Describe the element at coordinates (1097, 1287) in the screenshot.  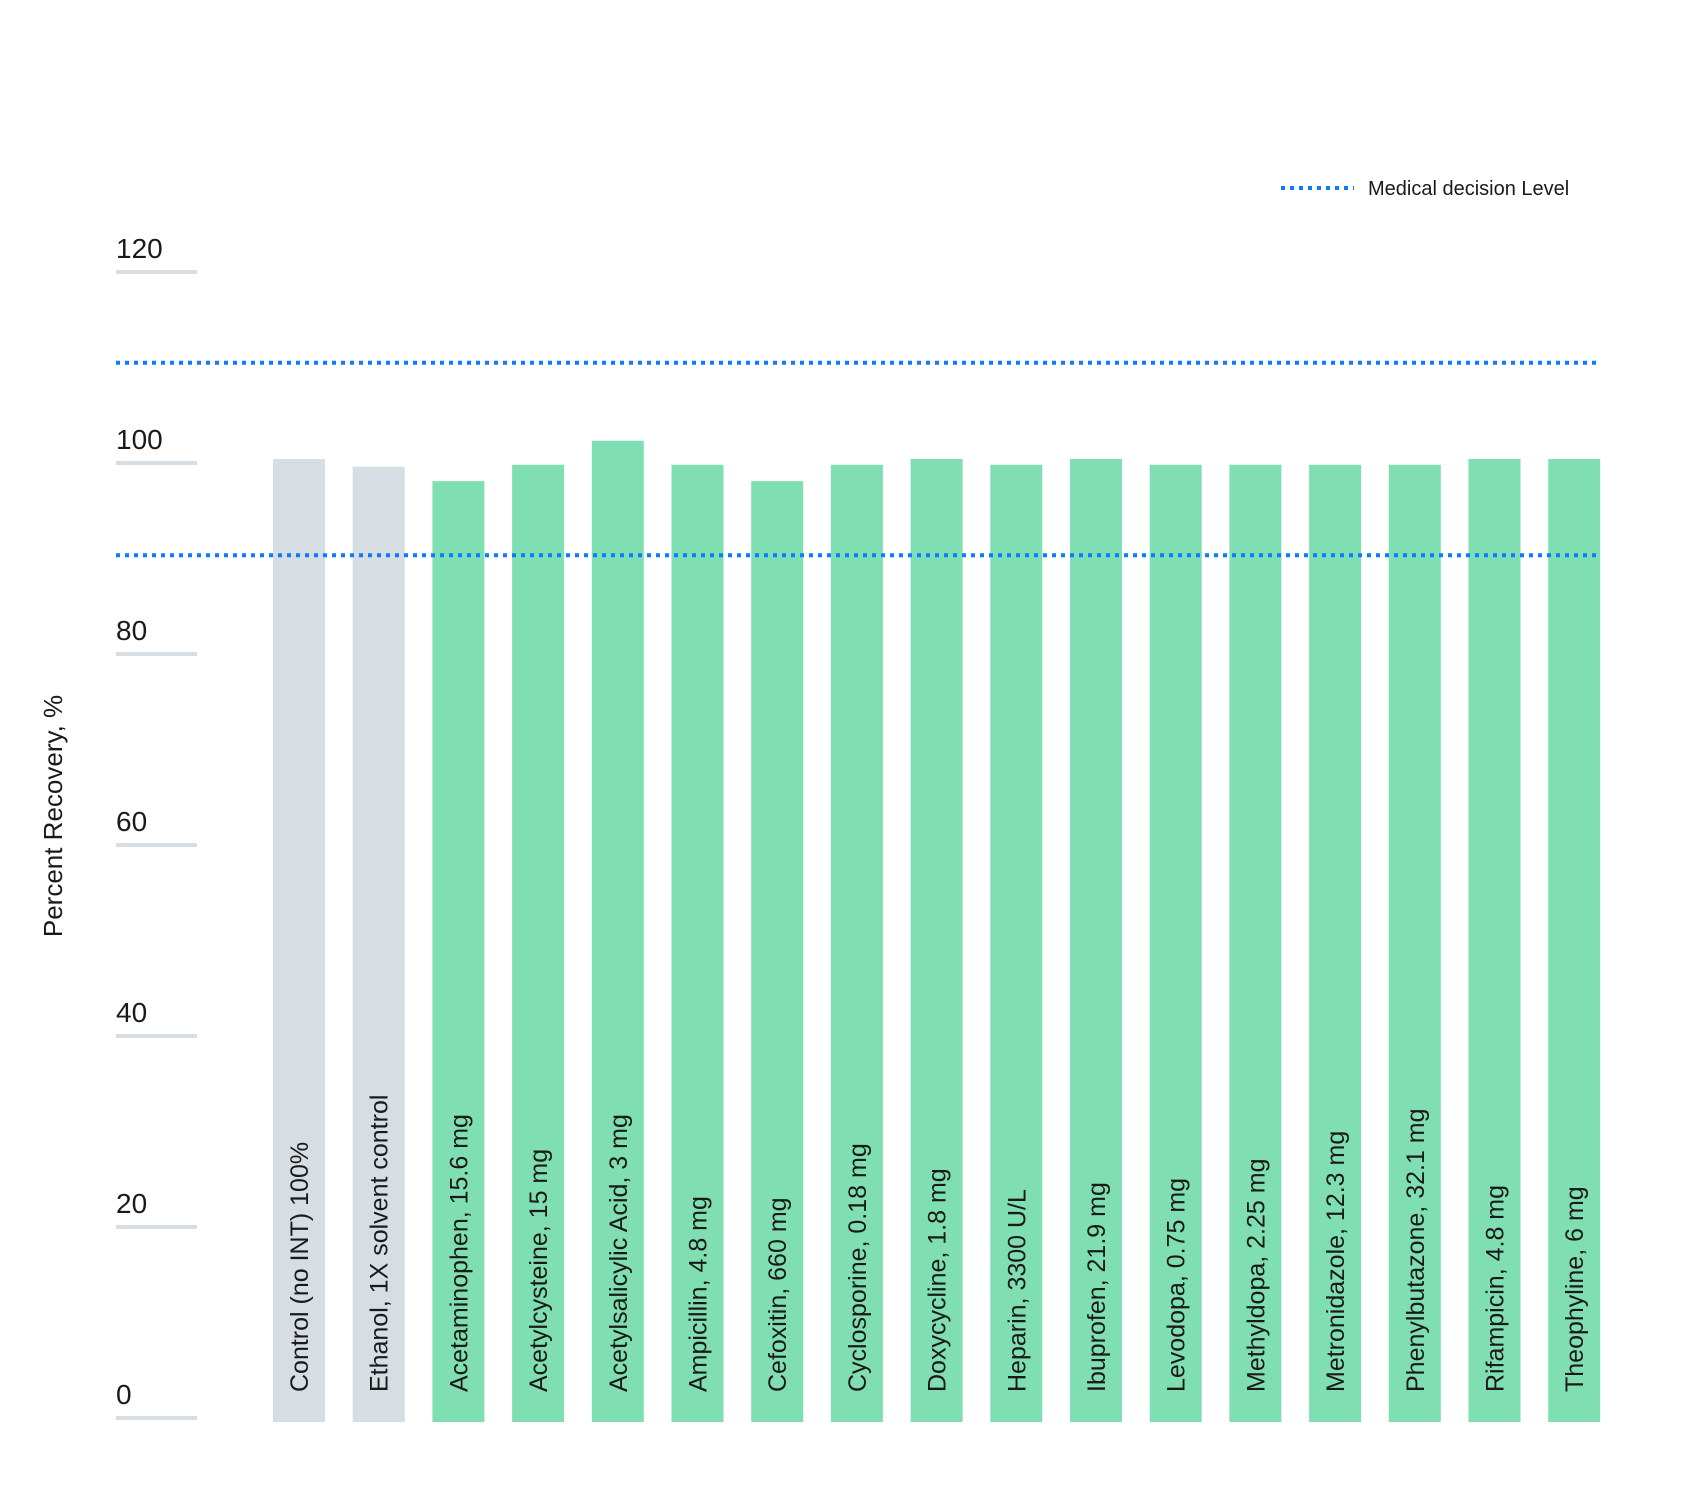
I see `bar-category-label: Ibuprofen, 21.9 mg` at that location.